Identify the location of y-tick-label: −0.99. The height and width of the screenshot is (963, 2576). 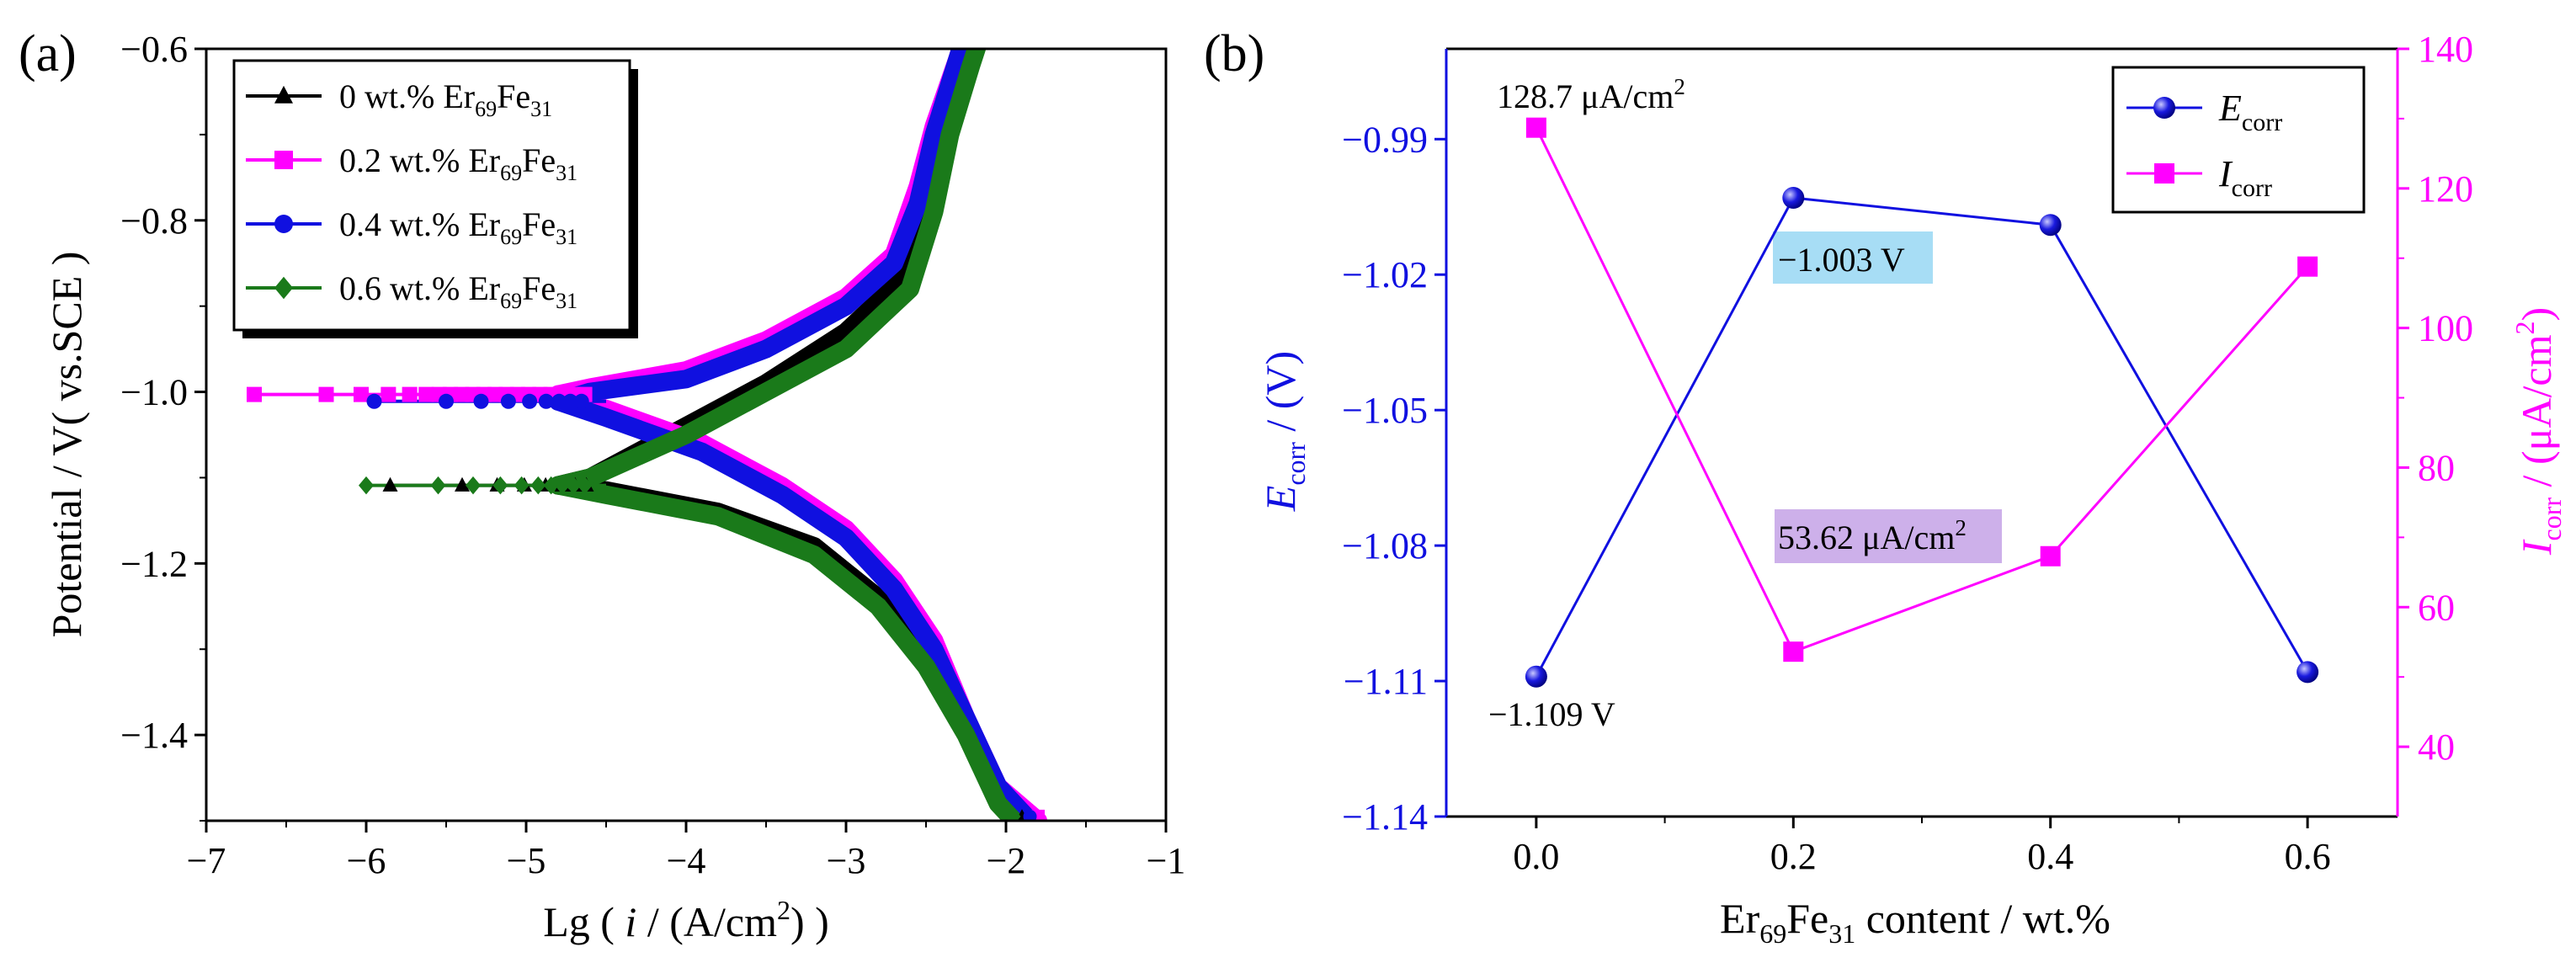
(1385, 139).